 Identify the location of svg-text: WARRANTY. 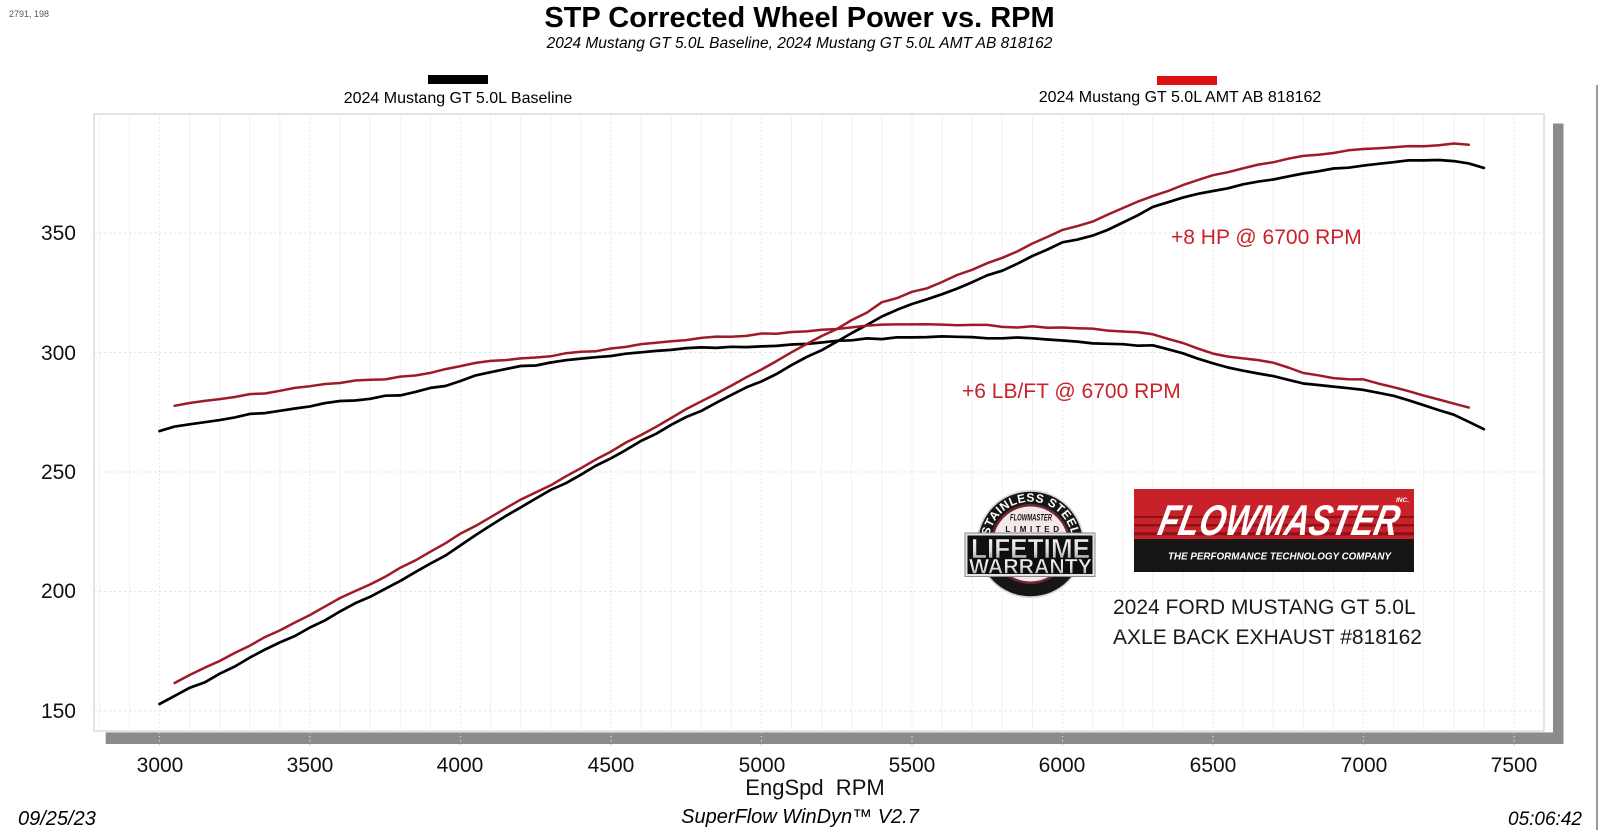
(1030, 566).